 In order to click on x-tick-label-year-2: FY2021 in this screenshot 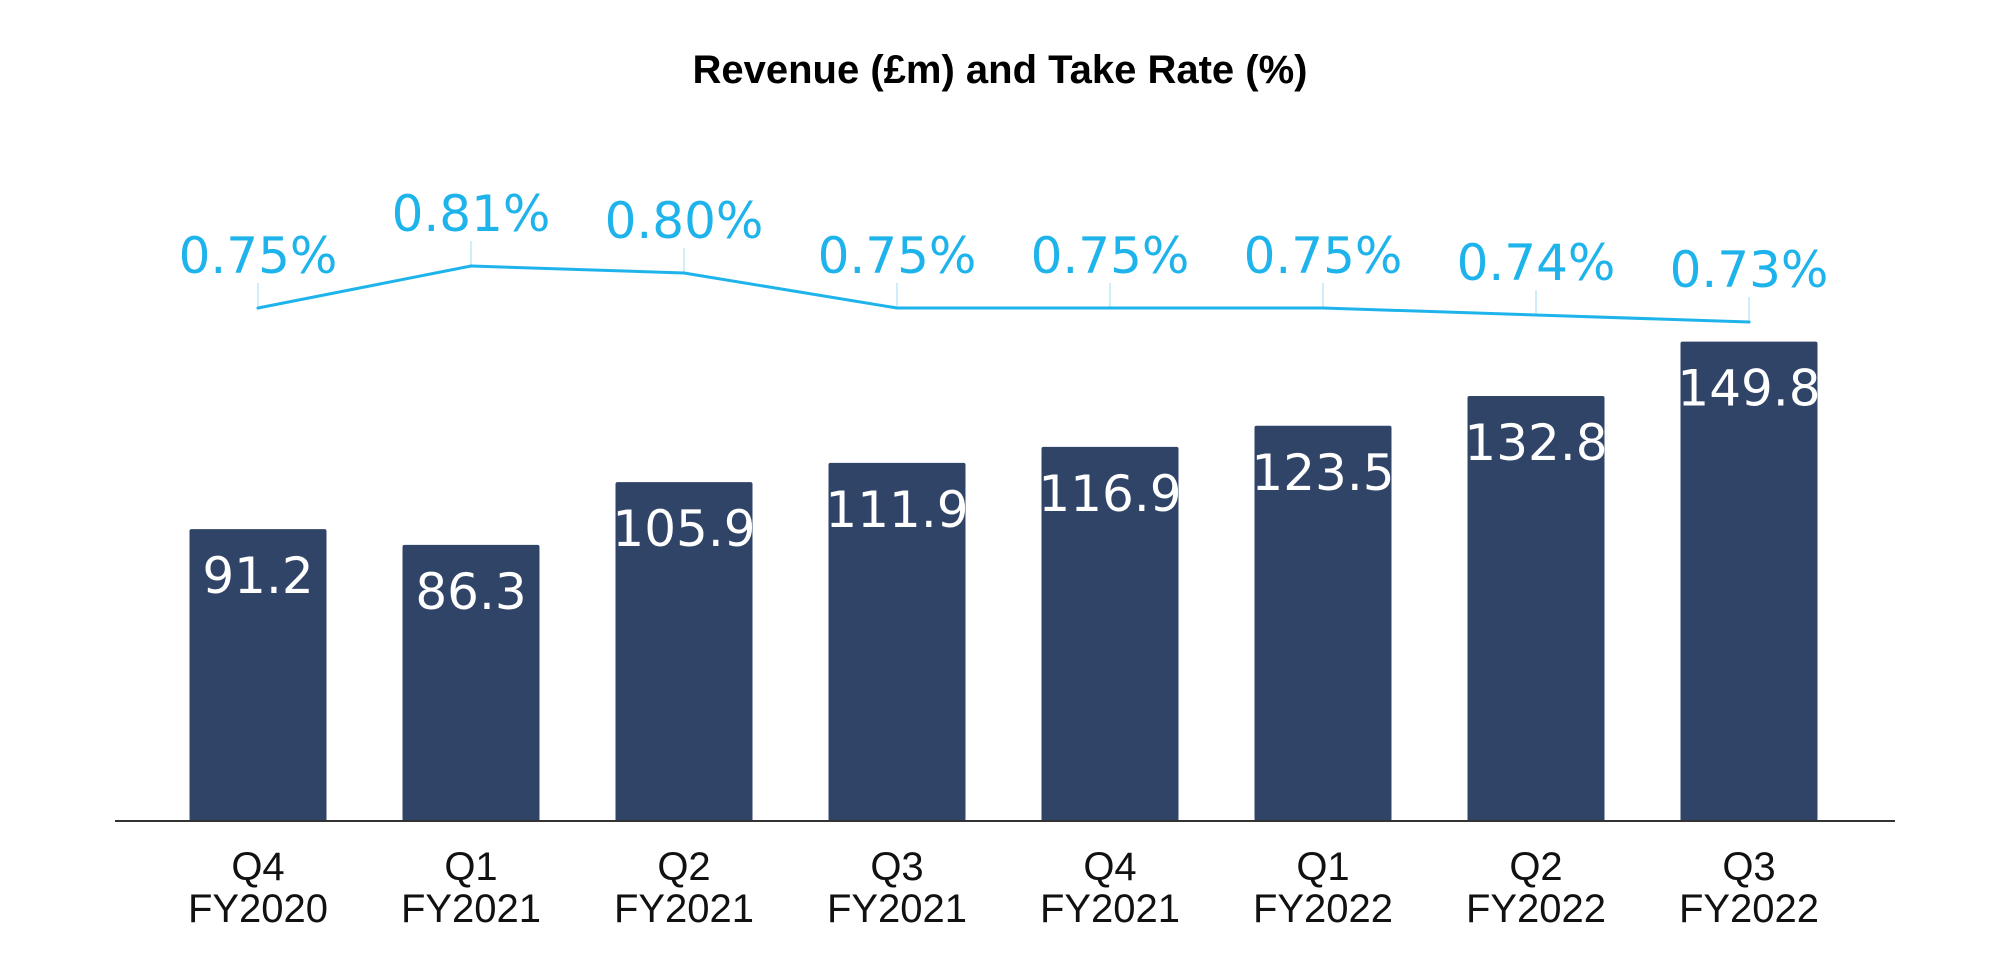, I will do `click(684, 909)`.